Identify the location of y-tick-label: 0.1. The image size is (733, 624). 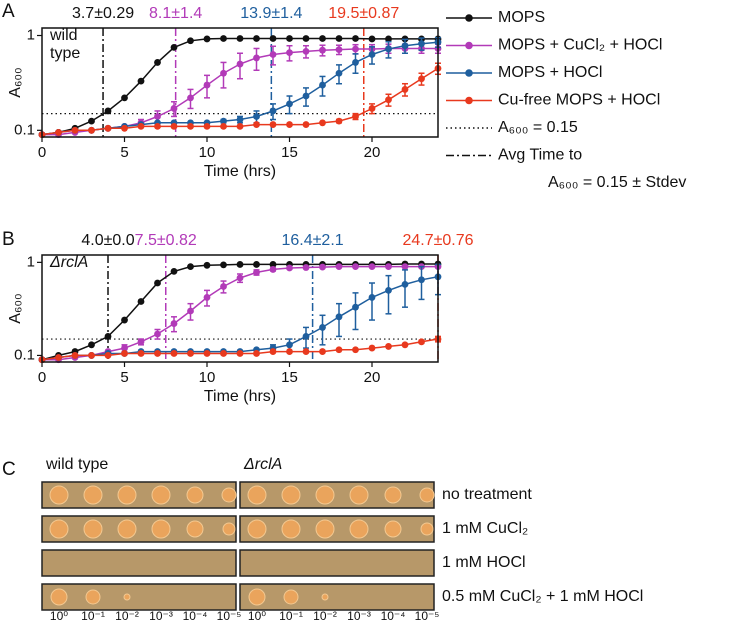
(24, 354).